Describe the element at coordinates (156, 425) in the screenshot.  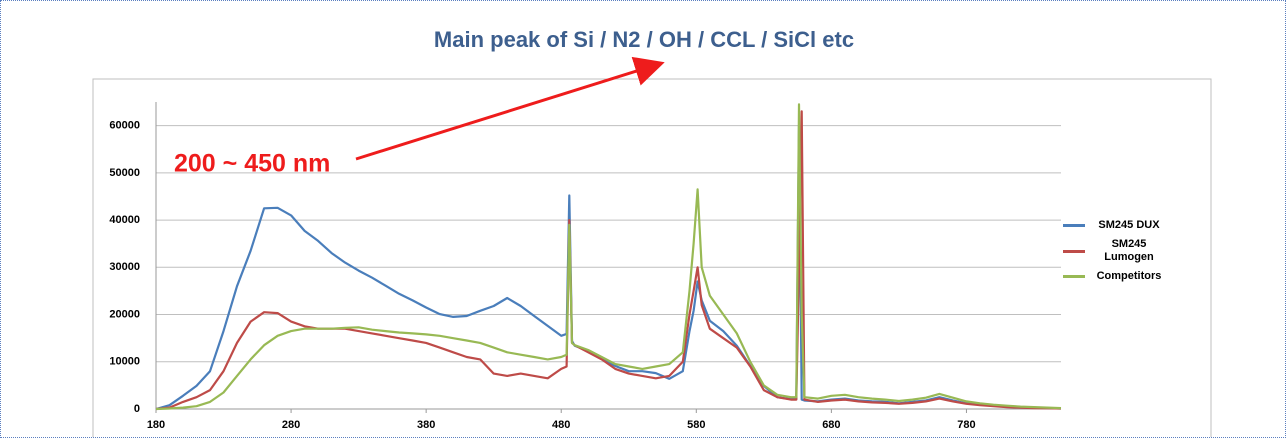
I see `x-tick-label: 180` at that location.